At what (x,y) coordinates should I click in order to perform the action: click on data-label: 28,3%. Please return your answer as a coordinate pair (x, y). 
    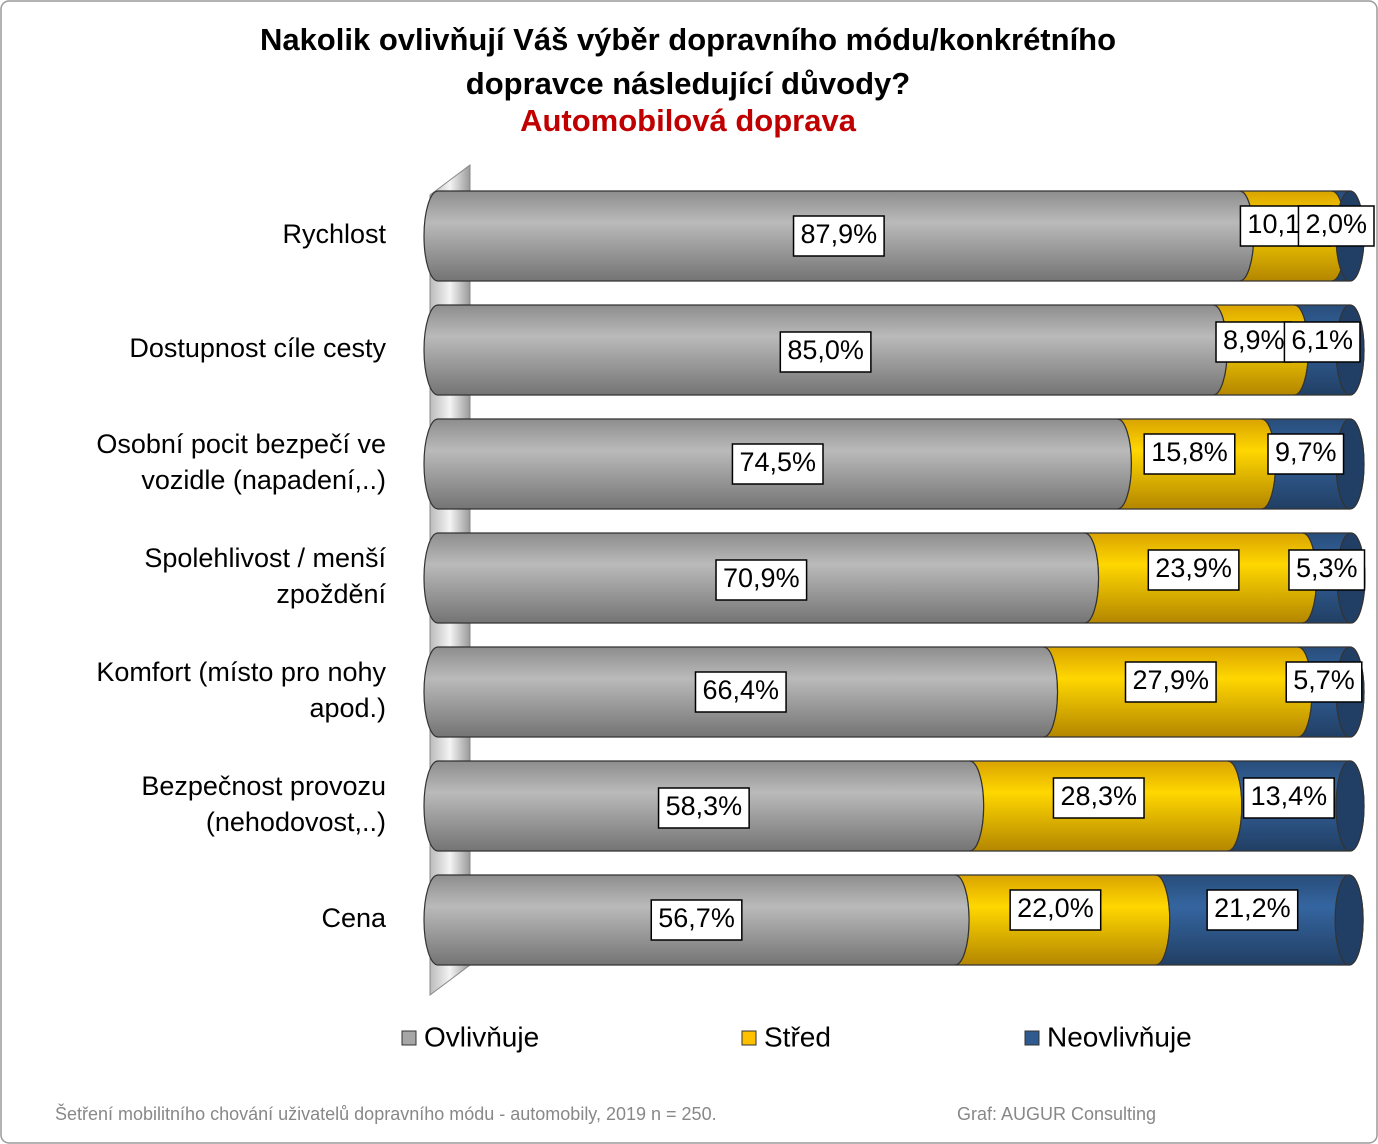
    Looking at the image, I should click on (1098, 796).